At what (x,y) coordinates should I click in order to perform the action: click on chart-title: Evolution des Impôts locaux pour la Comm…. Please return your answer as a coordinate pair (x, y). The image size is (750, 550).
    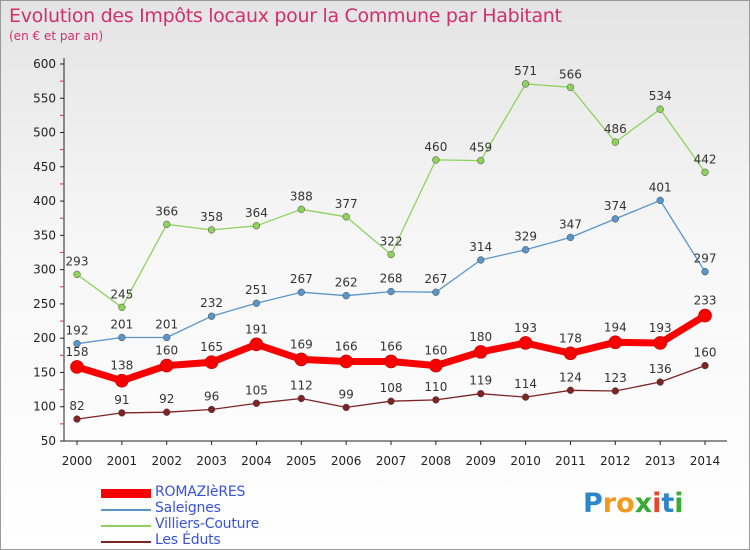
    Looking at the image, I should click on (285, 16).